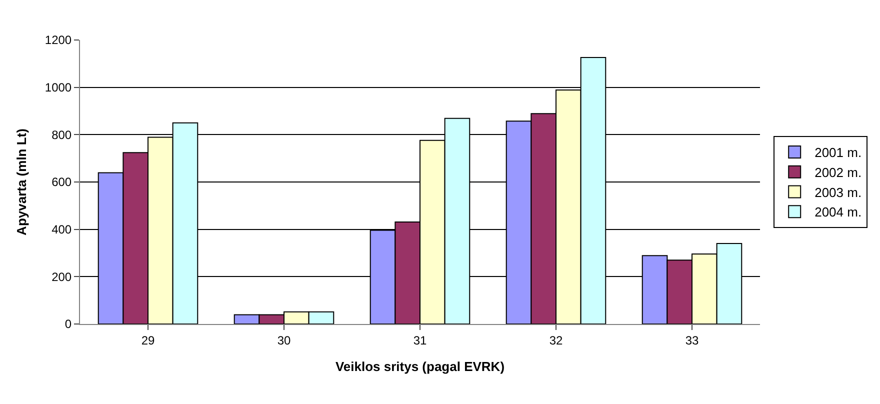 The image size is (880, 404). Describe the element at coordinates (692, 340) in the screenshot. I see `x-tick-label: 33` at that location.